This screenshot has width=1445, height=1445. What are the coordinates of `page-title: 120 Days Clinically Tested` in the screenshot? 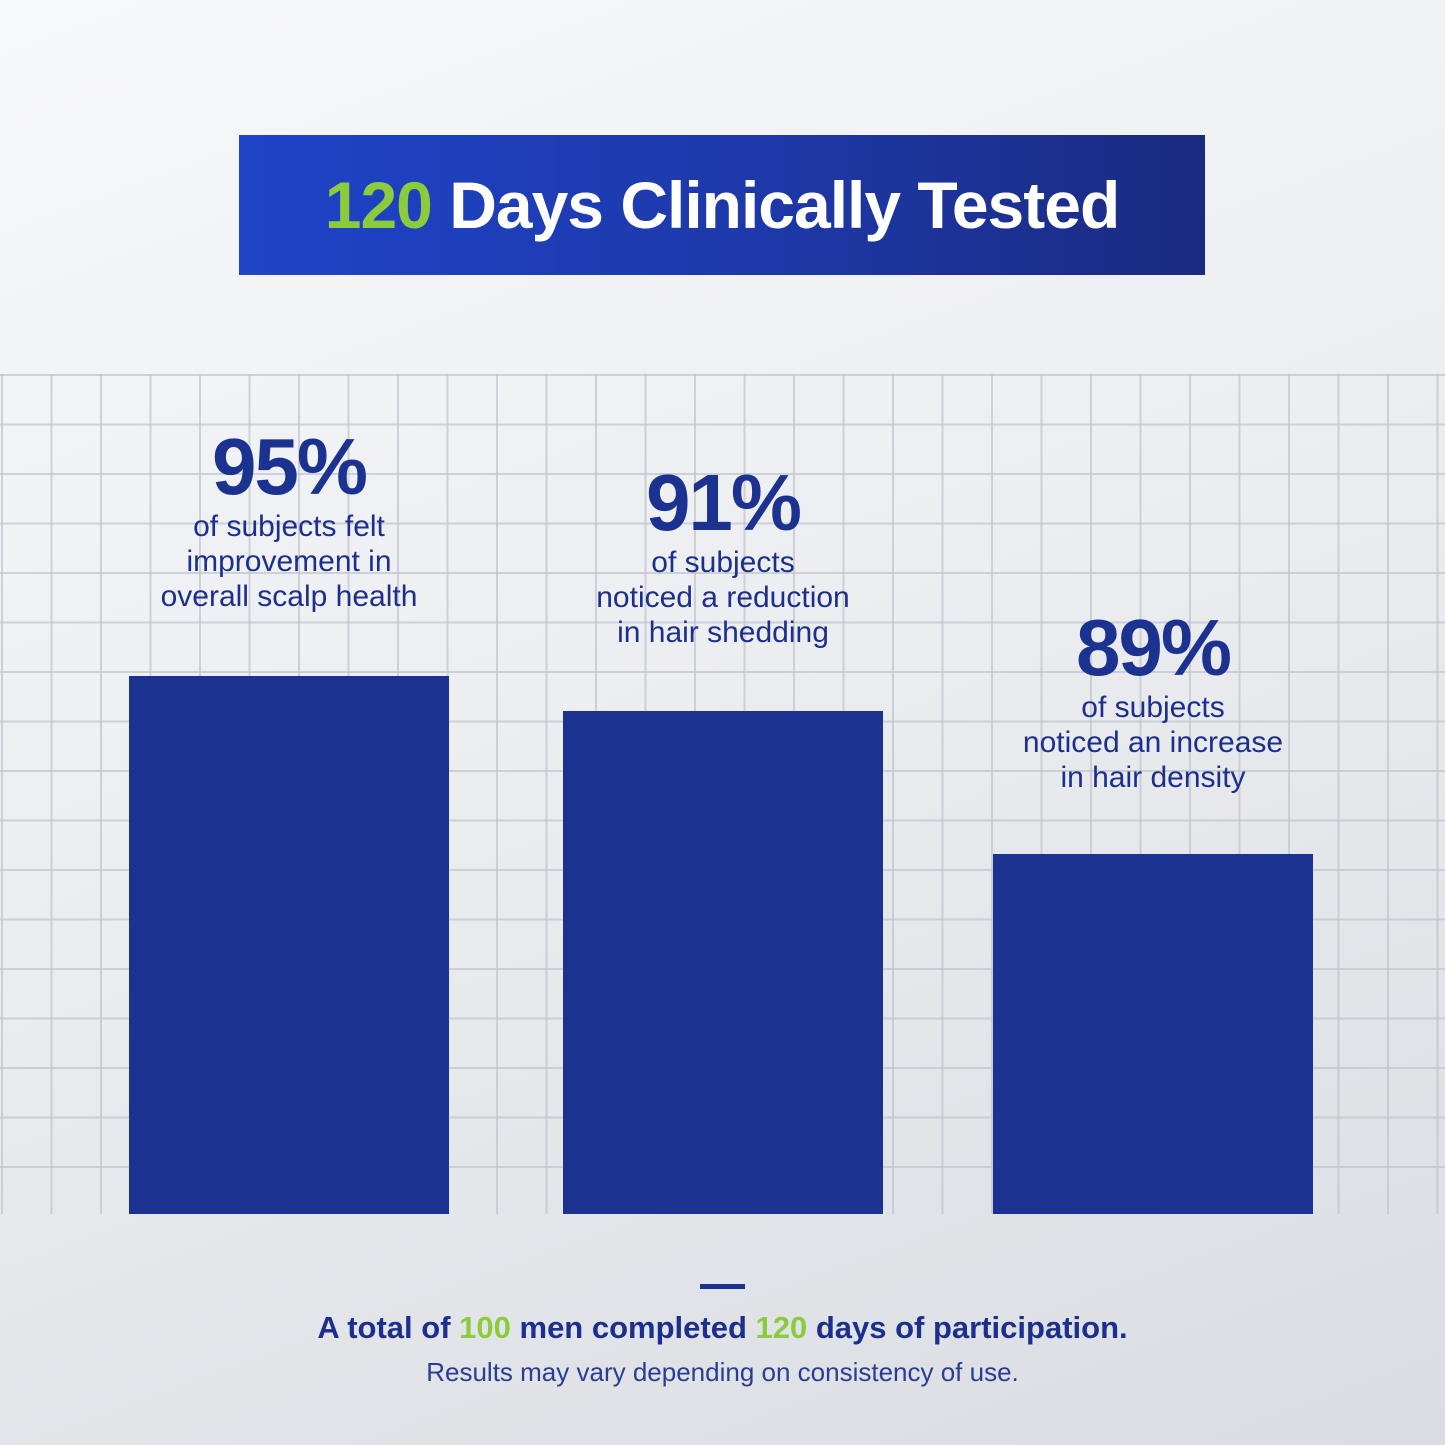 It's located at (722, 205).